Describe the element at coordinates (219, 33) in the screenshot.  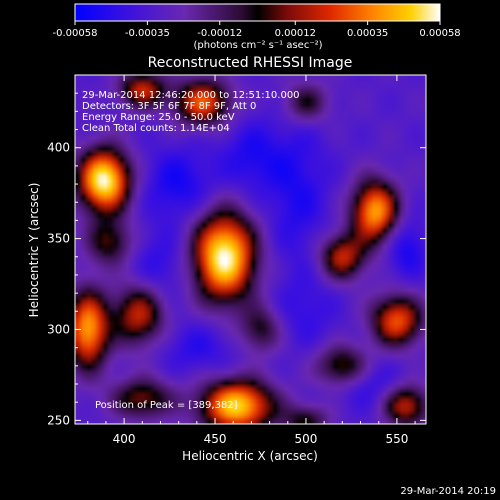
I see `colorbar-tick-label: -0.00012` at that location.